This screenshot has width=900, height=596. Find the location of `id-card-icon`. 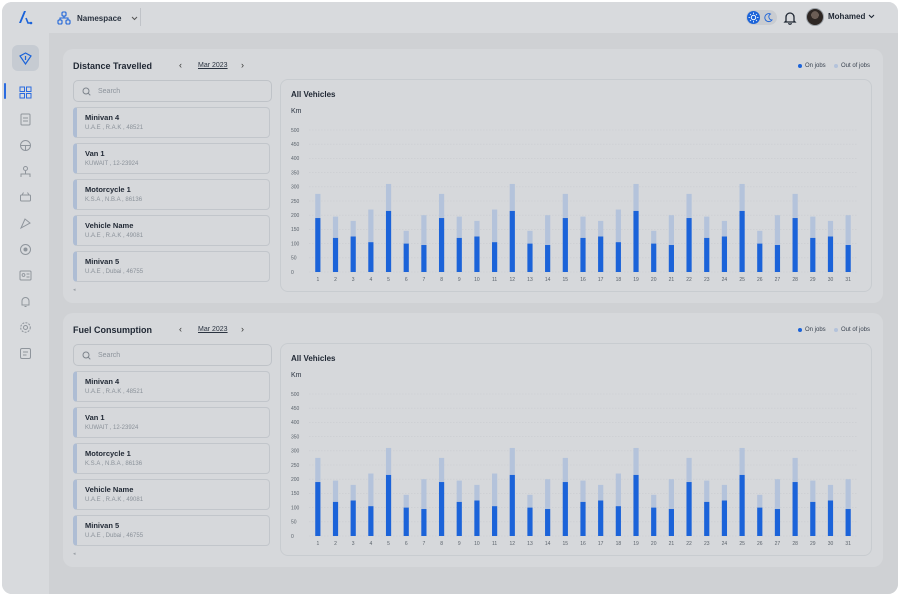

id-card-icon is located at coordinates (25, 275).